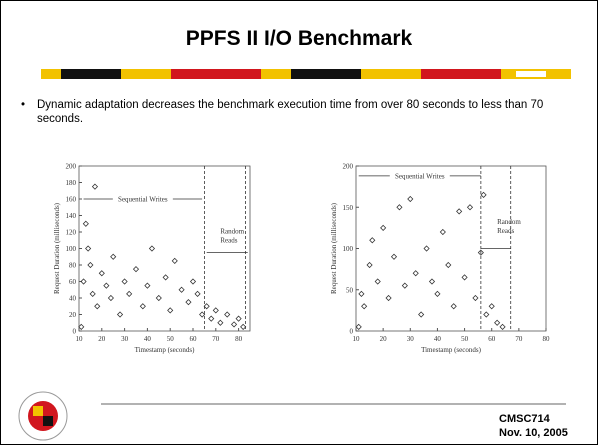  Describe the element at coordinates (306, 74) in the screenshot. I see `flag-stripe` at that location.